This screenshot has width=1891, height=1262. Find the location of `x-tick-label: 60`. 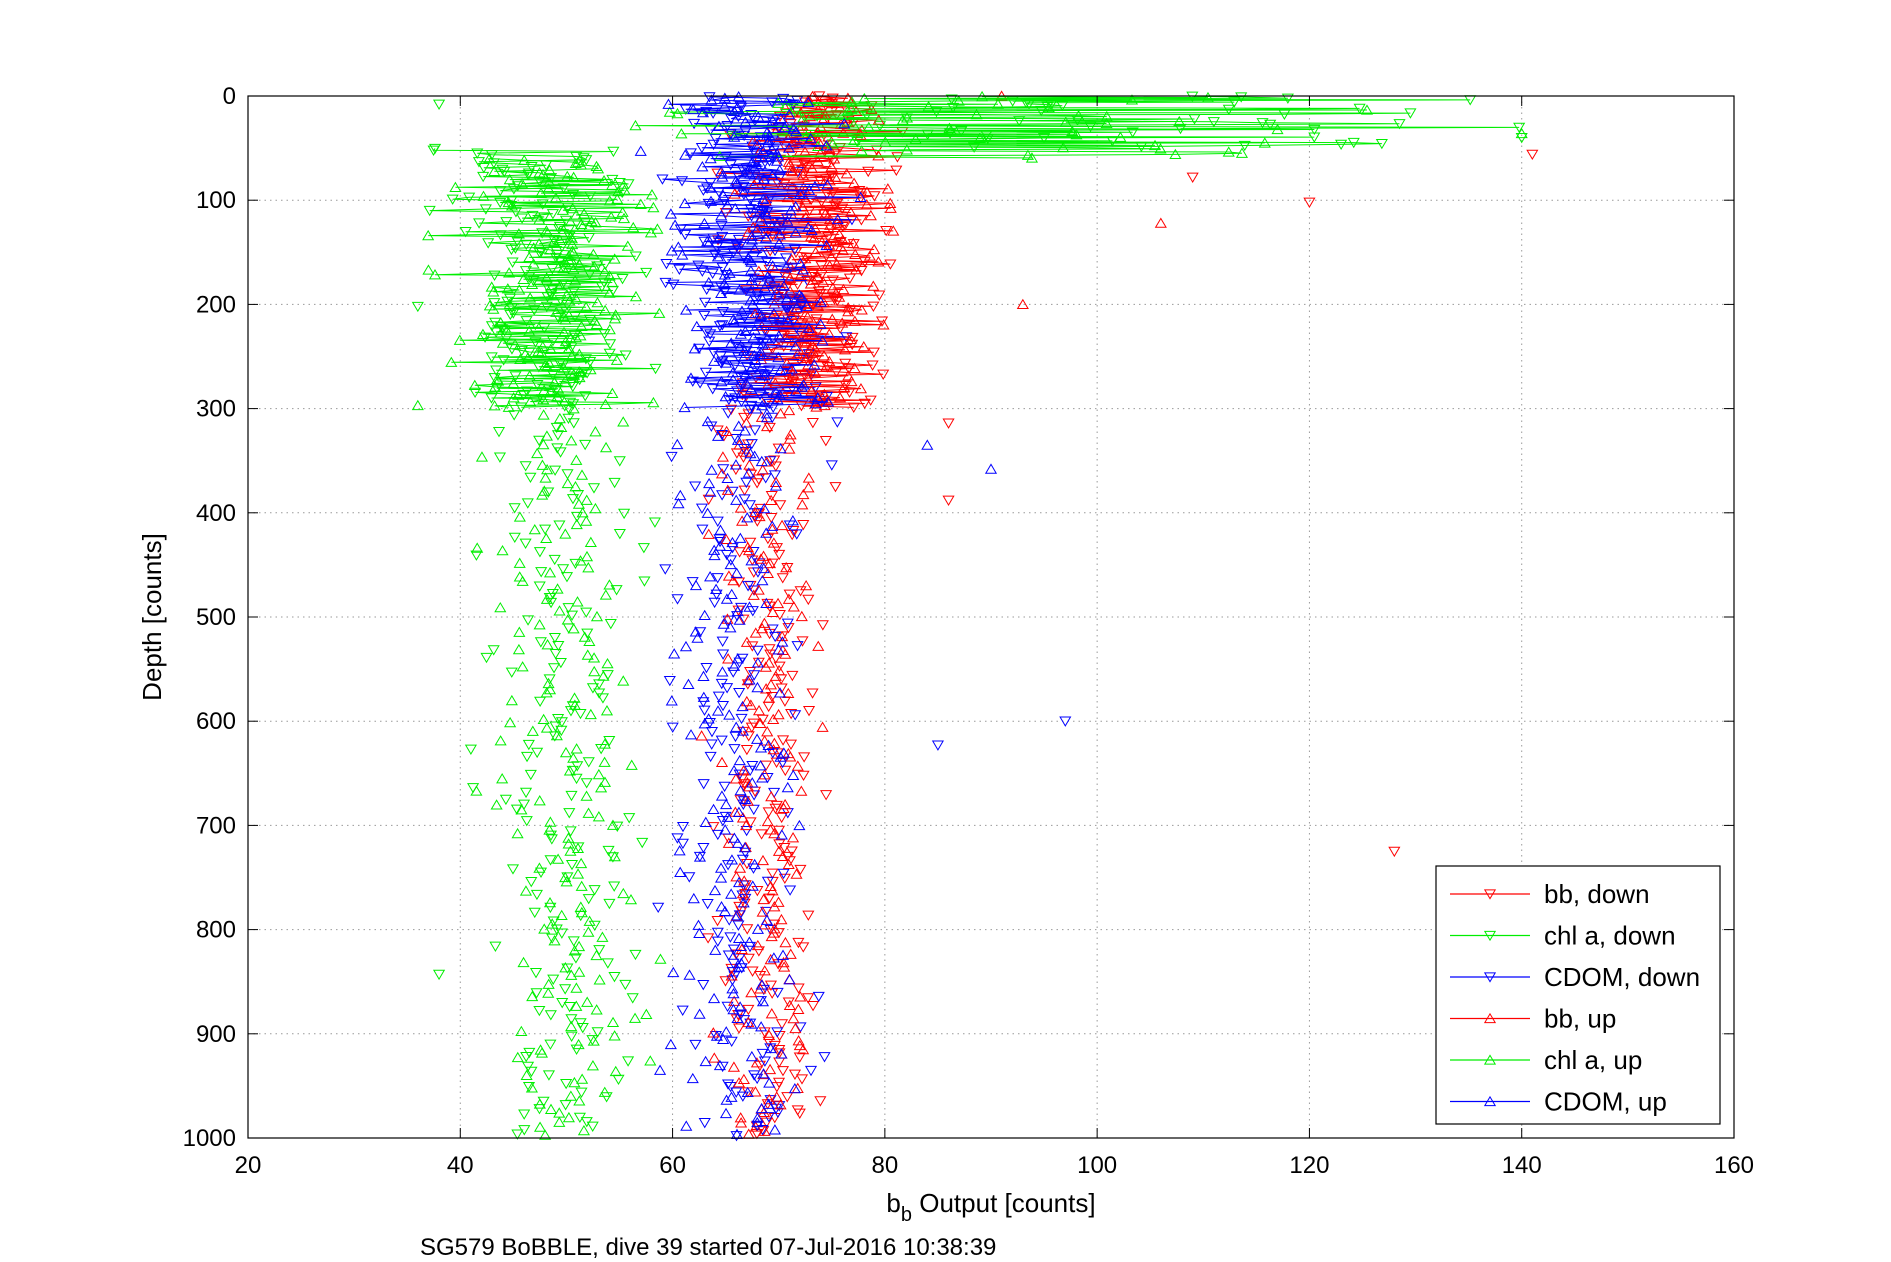

x-tick-label: 60 is located at coordinates (672, 1165).